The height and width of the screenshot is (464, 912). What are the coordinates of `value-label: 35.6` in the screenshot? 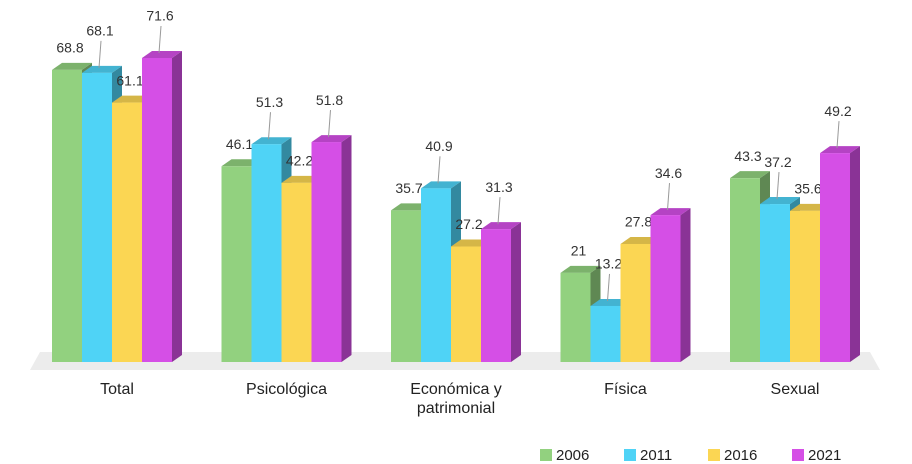 It's located at (807, 189).